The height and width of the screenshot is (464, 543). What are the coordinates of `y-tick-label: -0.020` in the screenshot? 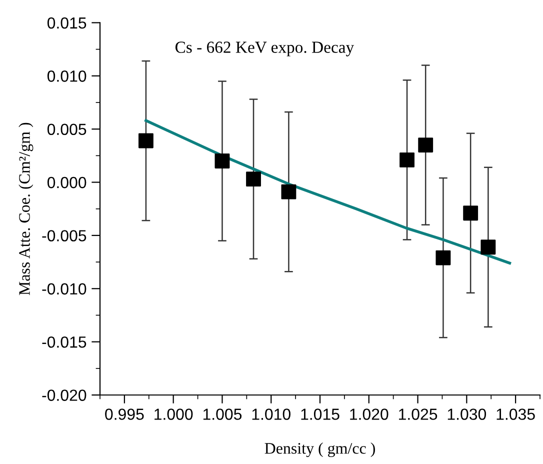 It's located at (64, 395).